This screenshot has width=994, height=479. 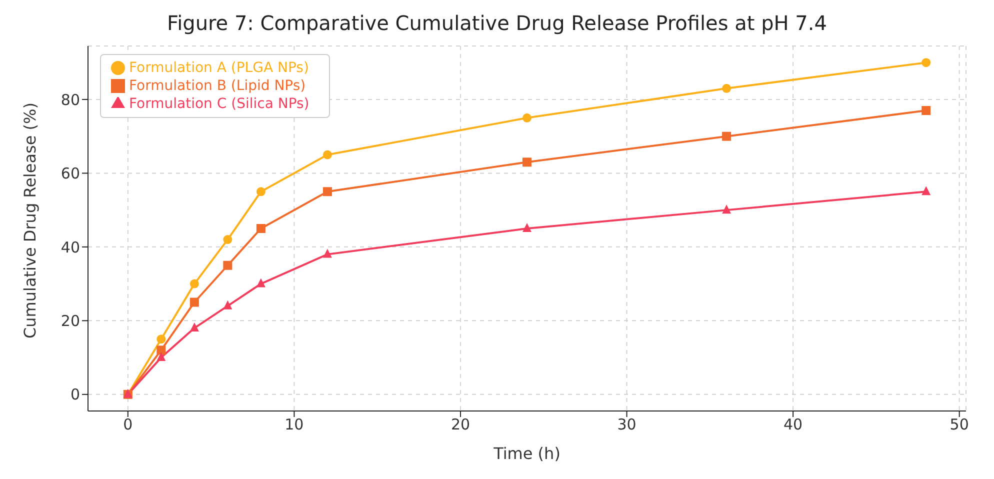 I want to click on y-axis-title: Cumulative Drug Release (%), so click(x=30, y=220).